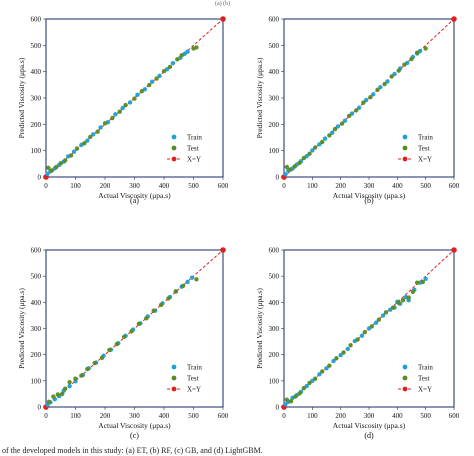 Image resolution: width=474 pixels, height=456 pixels. I want to click on x-tick-label: 600, so click(223, 416).